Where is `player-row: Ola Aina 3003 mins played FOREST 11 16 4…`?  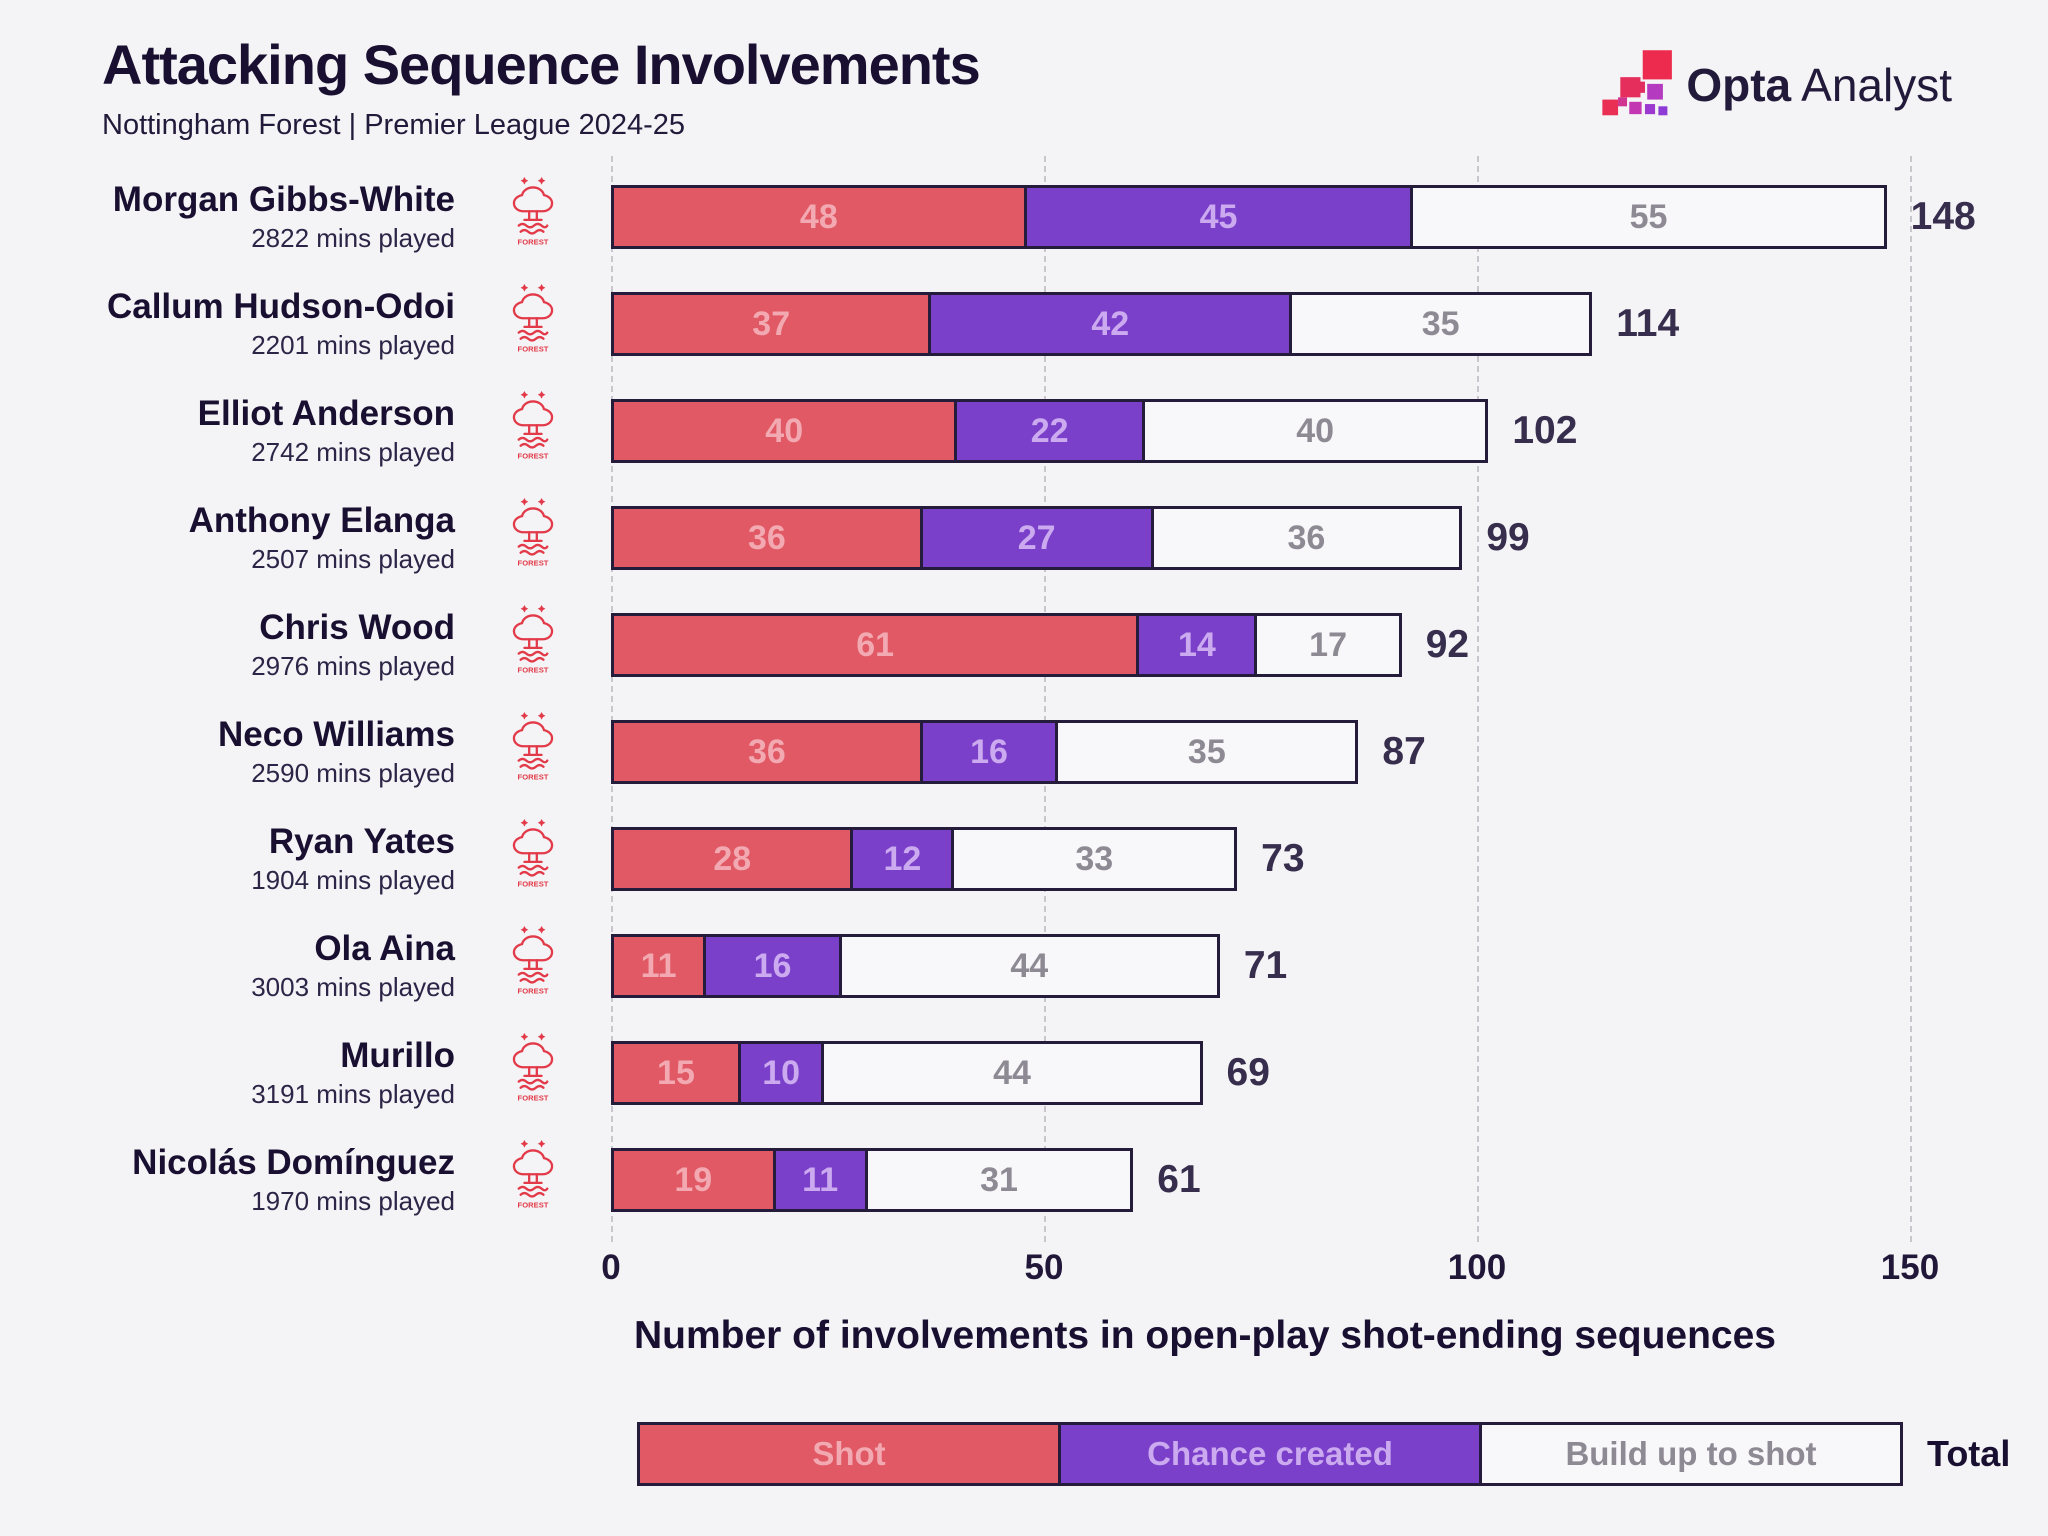
player-row: Ola Aina 3003 mins played FOREST 11 16 4… is located at coordinates (1024, 966).